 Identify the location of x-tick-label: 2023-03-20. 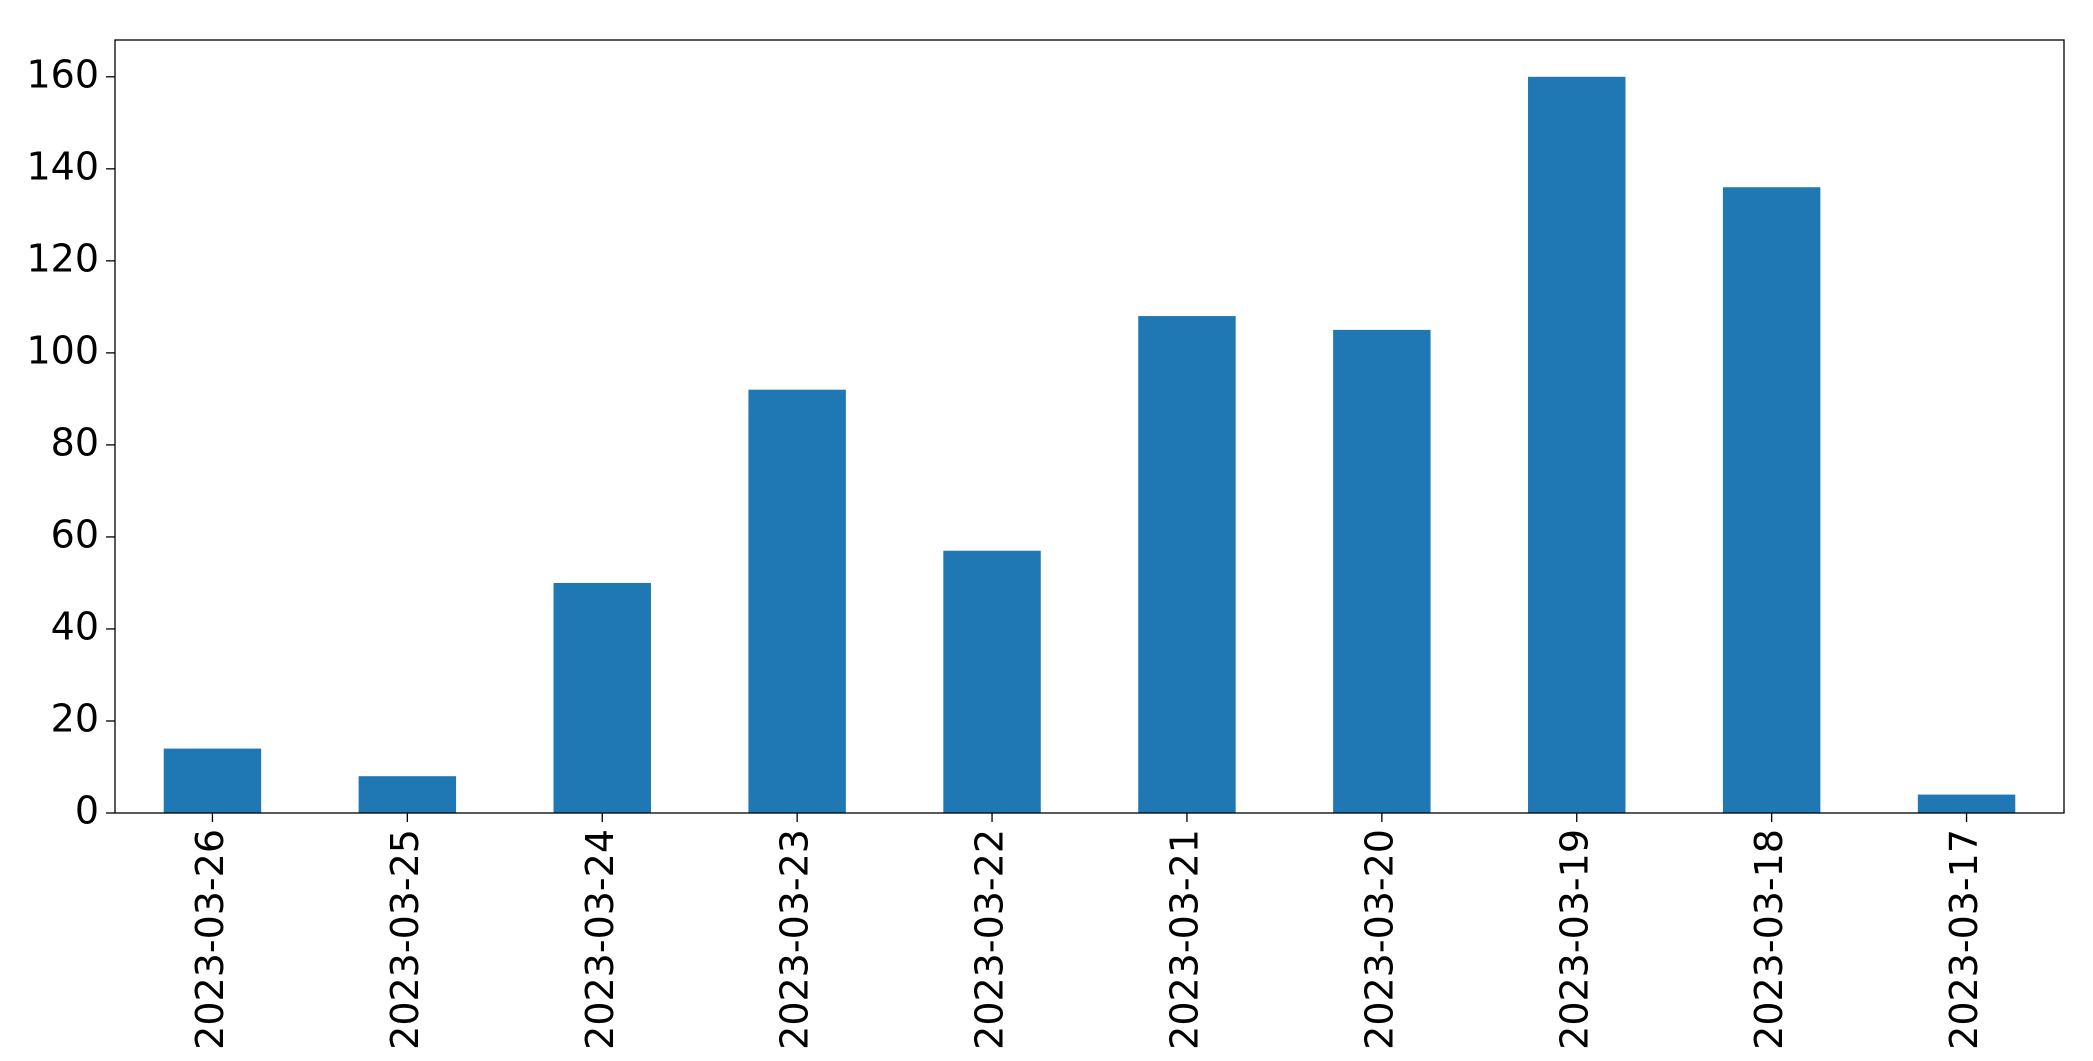
(1379, 939).